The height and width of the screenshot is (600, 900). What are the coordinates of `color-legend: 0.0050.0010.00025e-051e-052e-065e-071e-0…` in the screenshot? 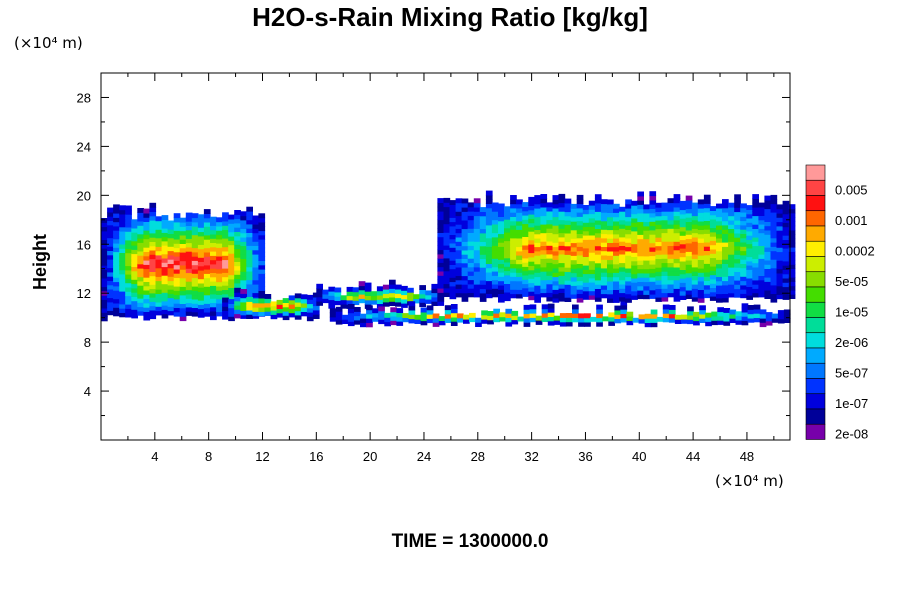 It's located at (840, 303).